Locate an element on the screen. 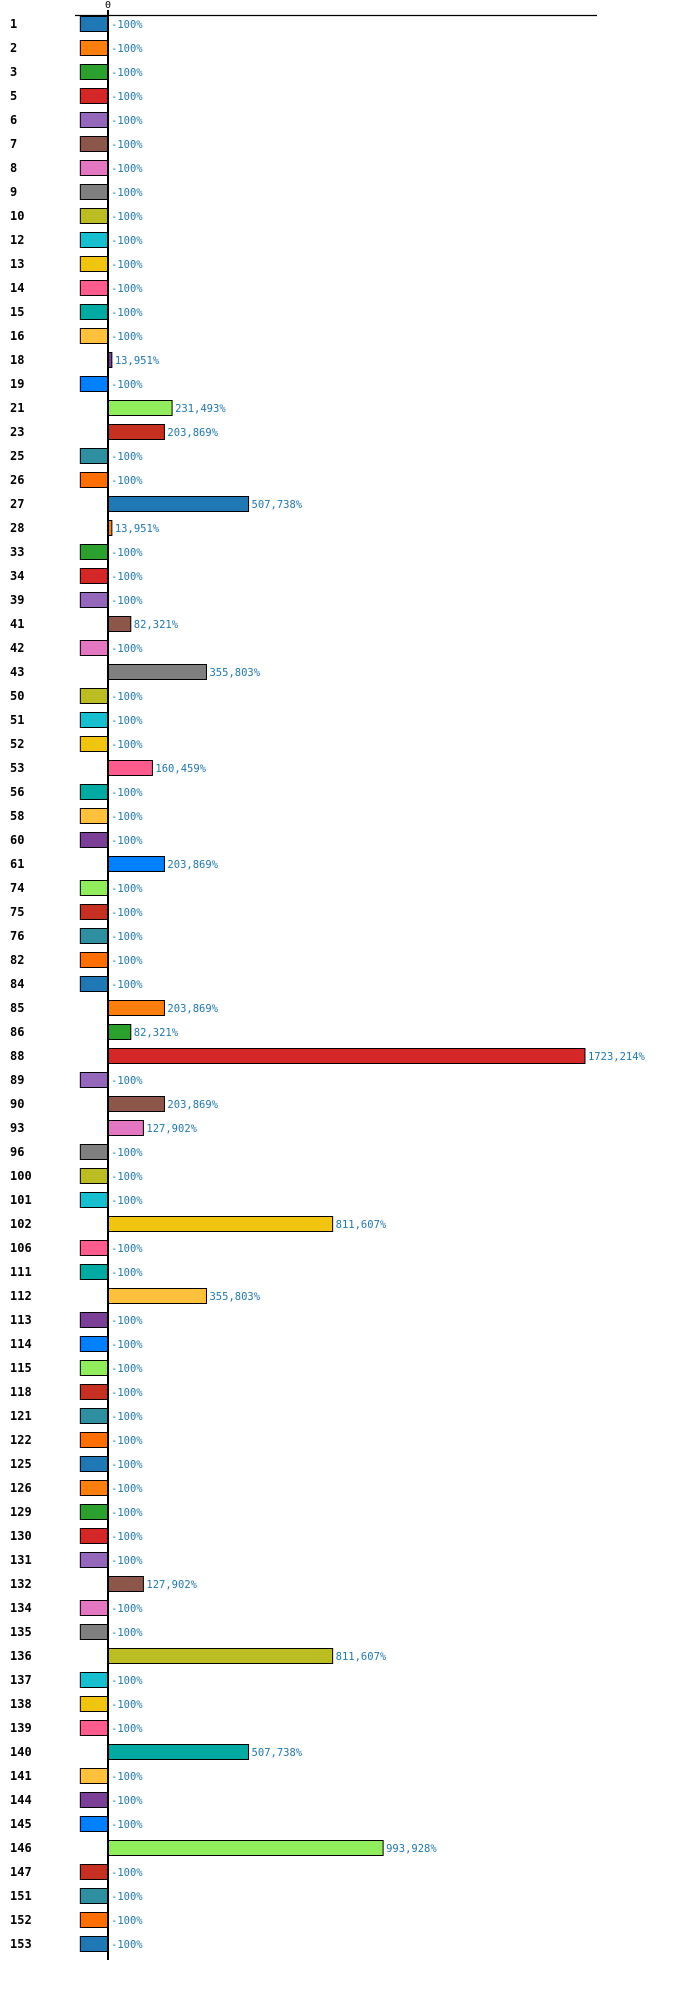 This screenshot has height=1989, width=700. category-label: 2 is located at coordinates (13, 48).